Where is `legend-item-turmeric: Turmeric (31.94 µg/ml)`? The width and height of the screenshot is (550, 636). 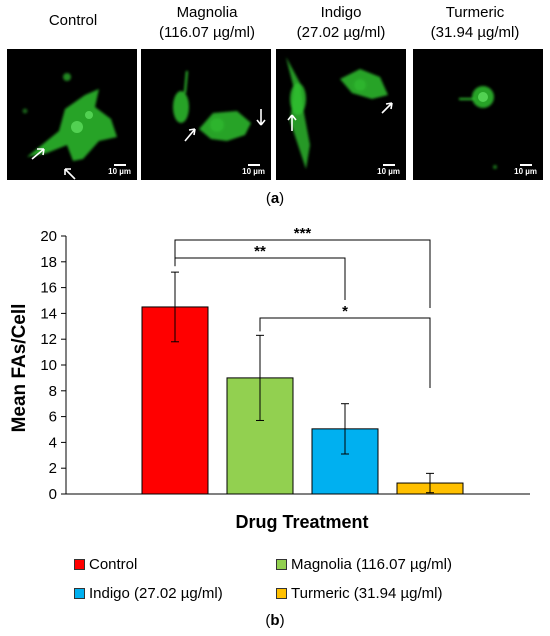 legend-item-turmeric: Turmeric (31.94 µg/ml) is located at coordinates (359, 593).